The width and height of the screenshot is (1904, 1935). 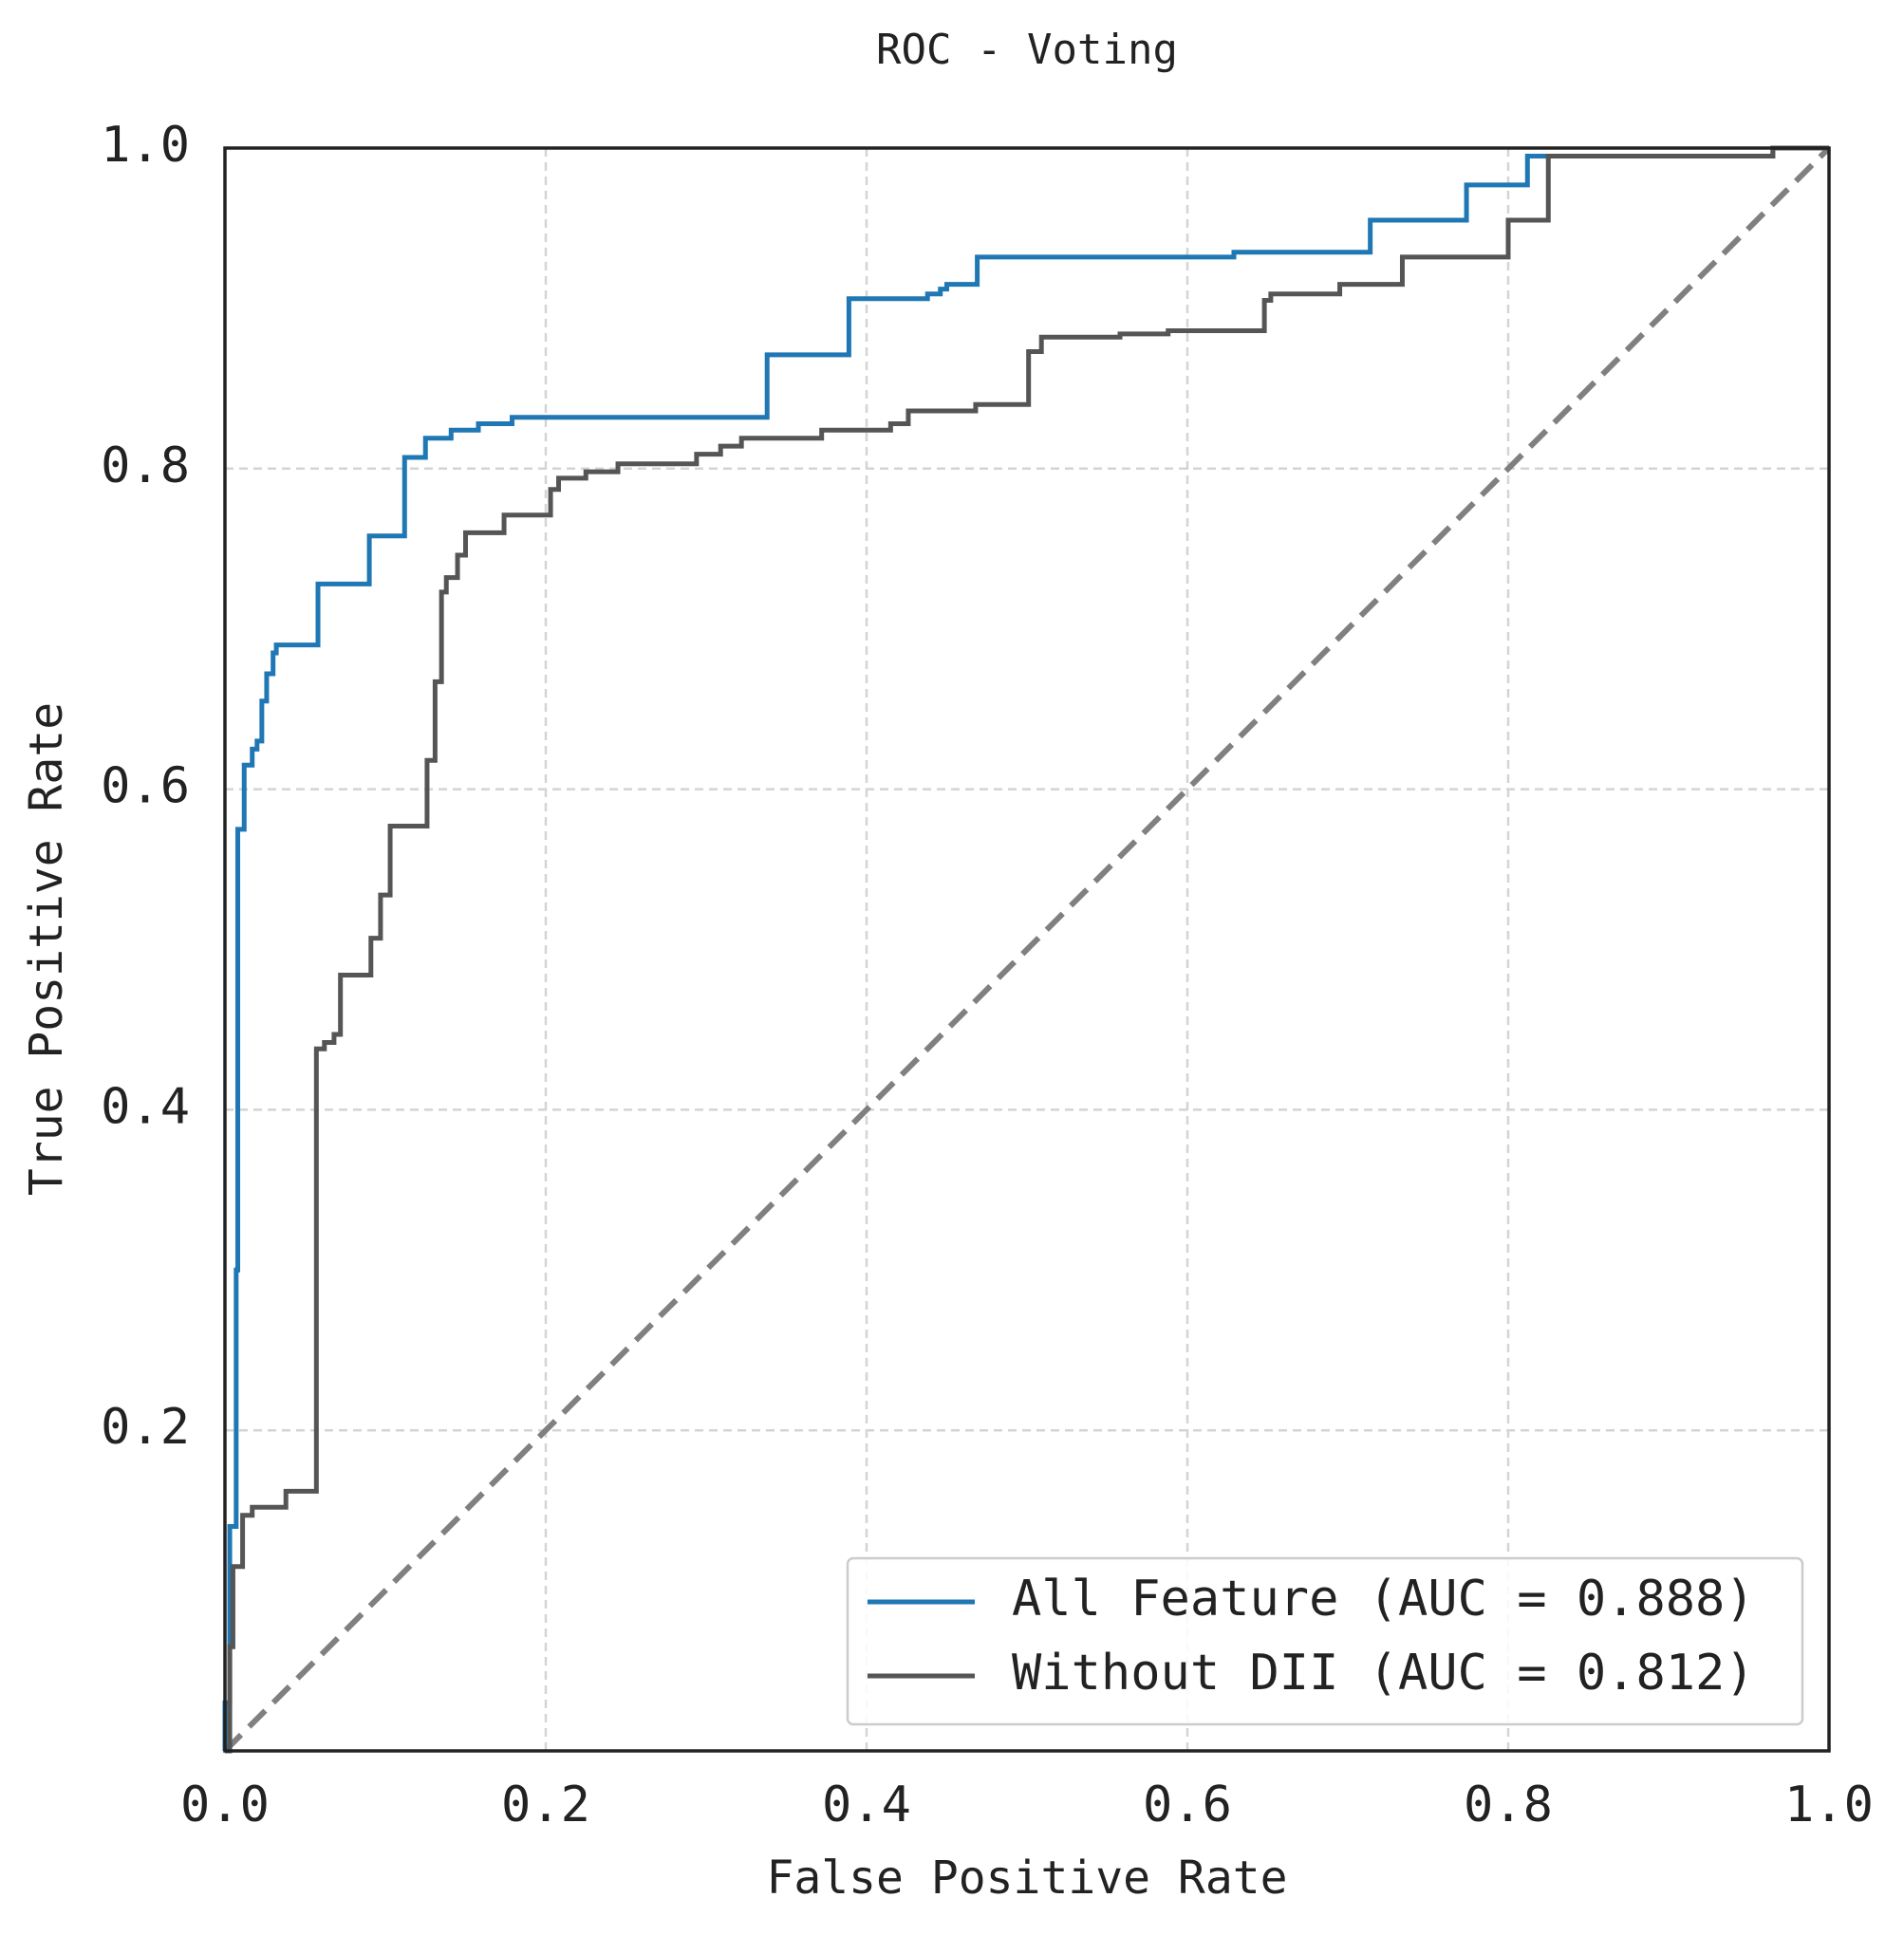 I want to click on y-tick-label: 0.8, so click(x=145, y=465).